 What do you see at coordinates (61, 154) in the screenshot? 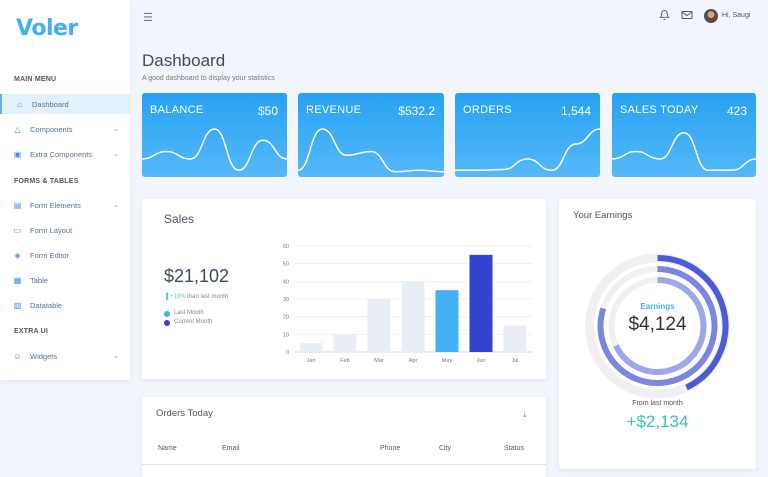
I see `sidebar-item-label: Extra Components` at bounding box center [61, 154].